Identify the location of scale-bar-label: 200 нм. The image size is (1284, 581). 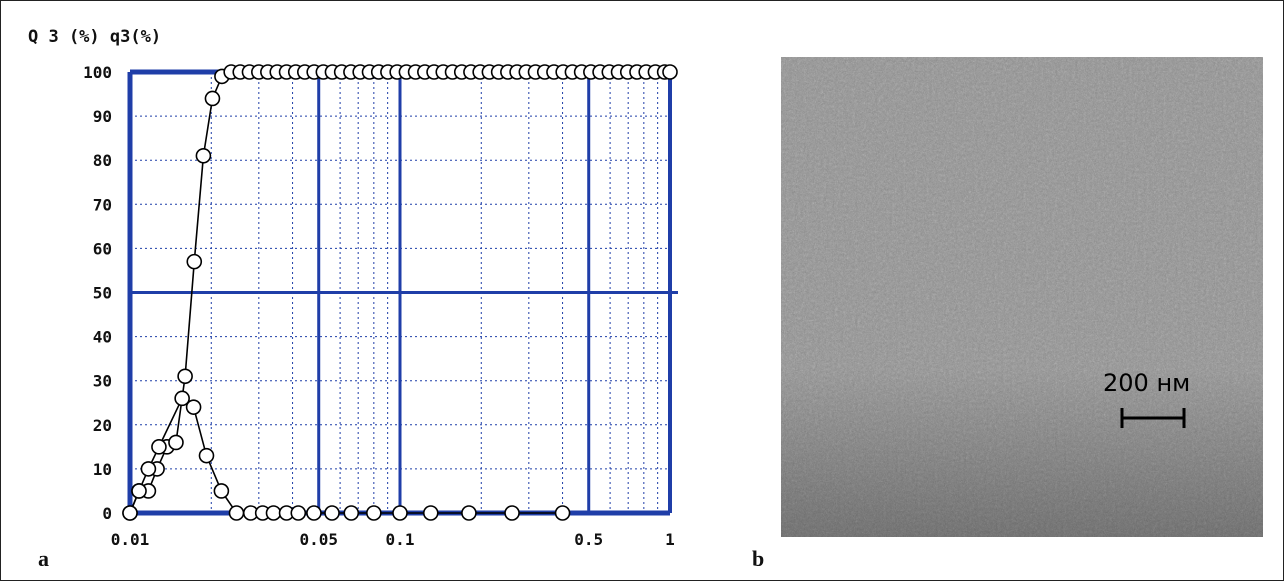
(1146, 383).